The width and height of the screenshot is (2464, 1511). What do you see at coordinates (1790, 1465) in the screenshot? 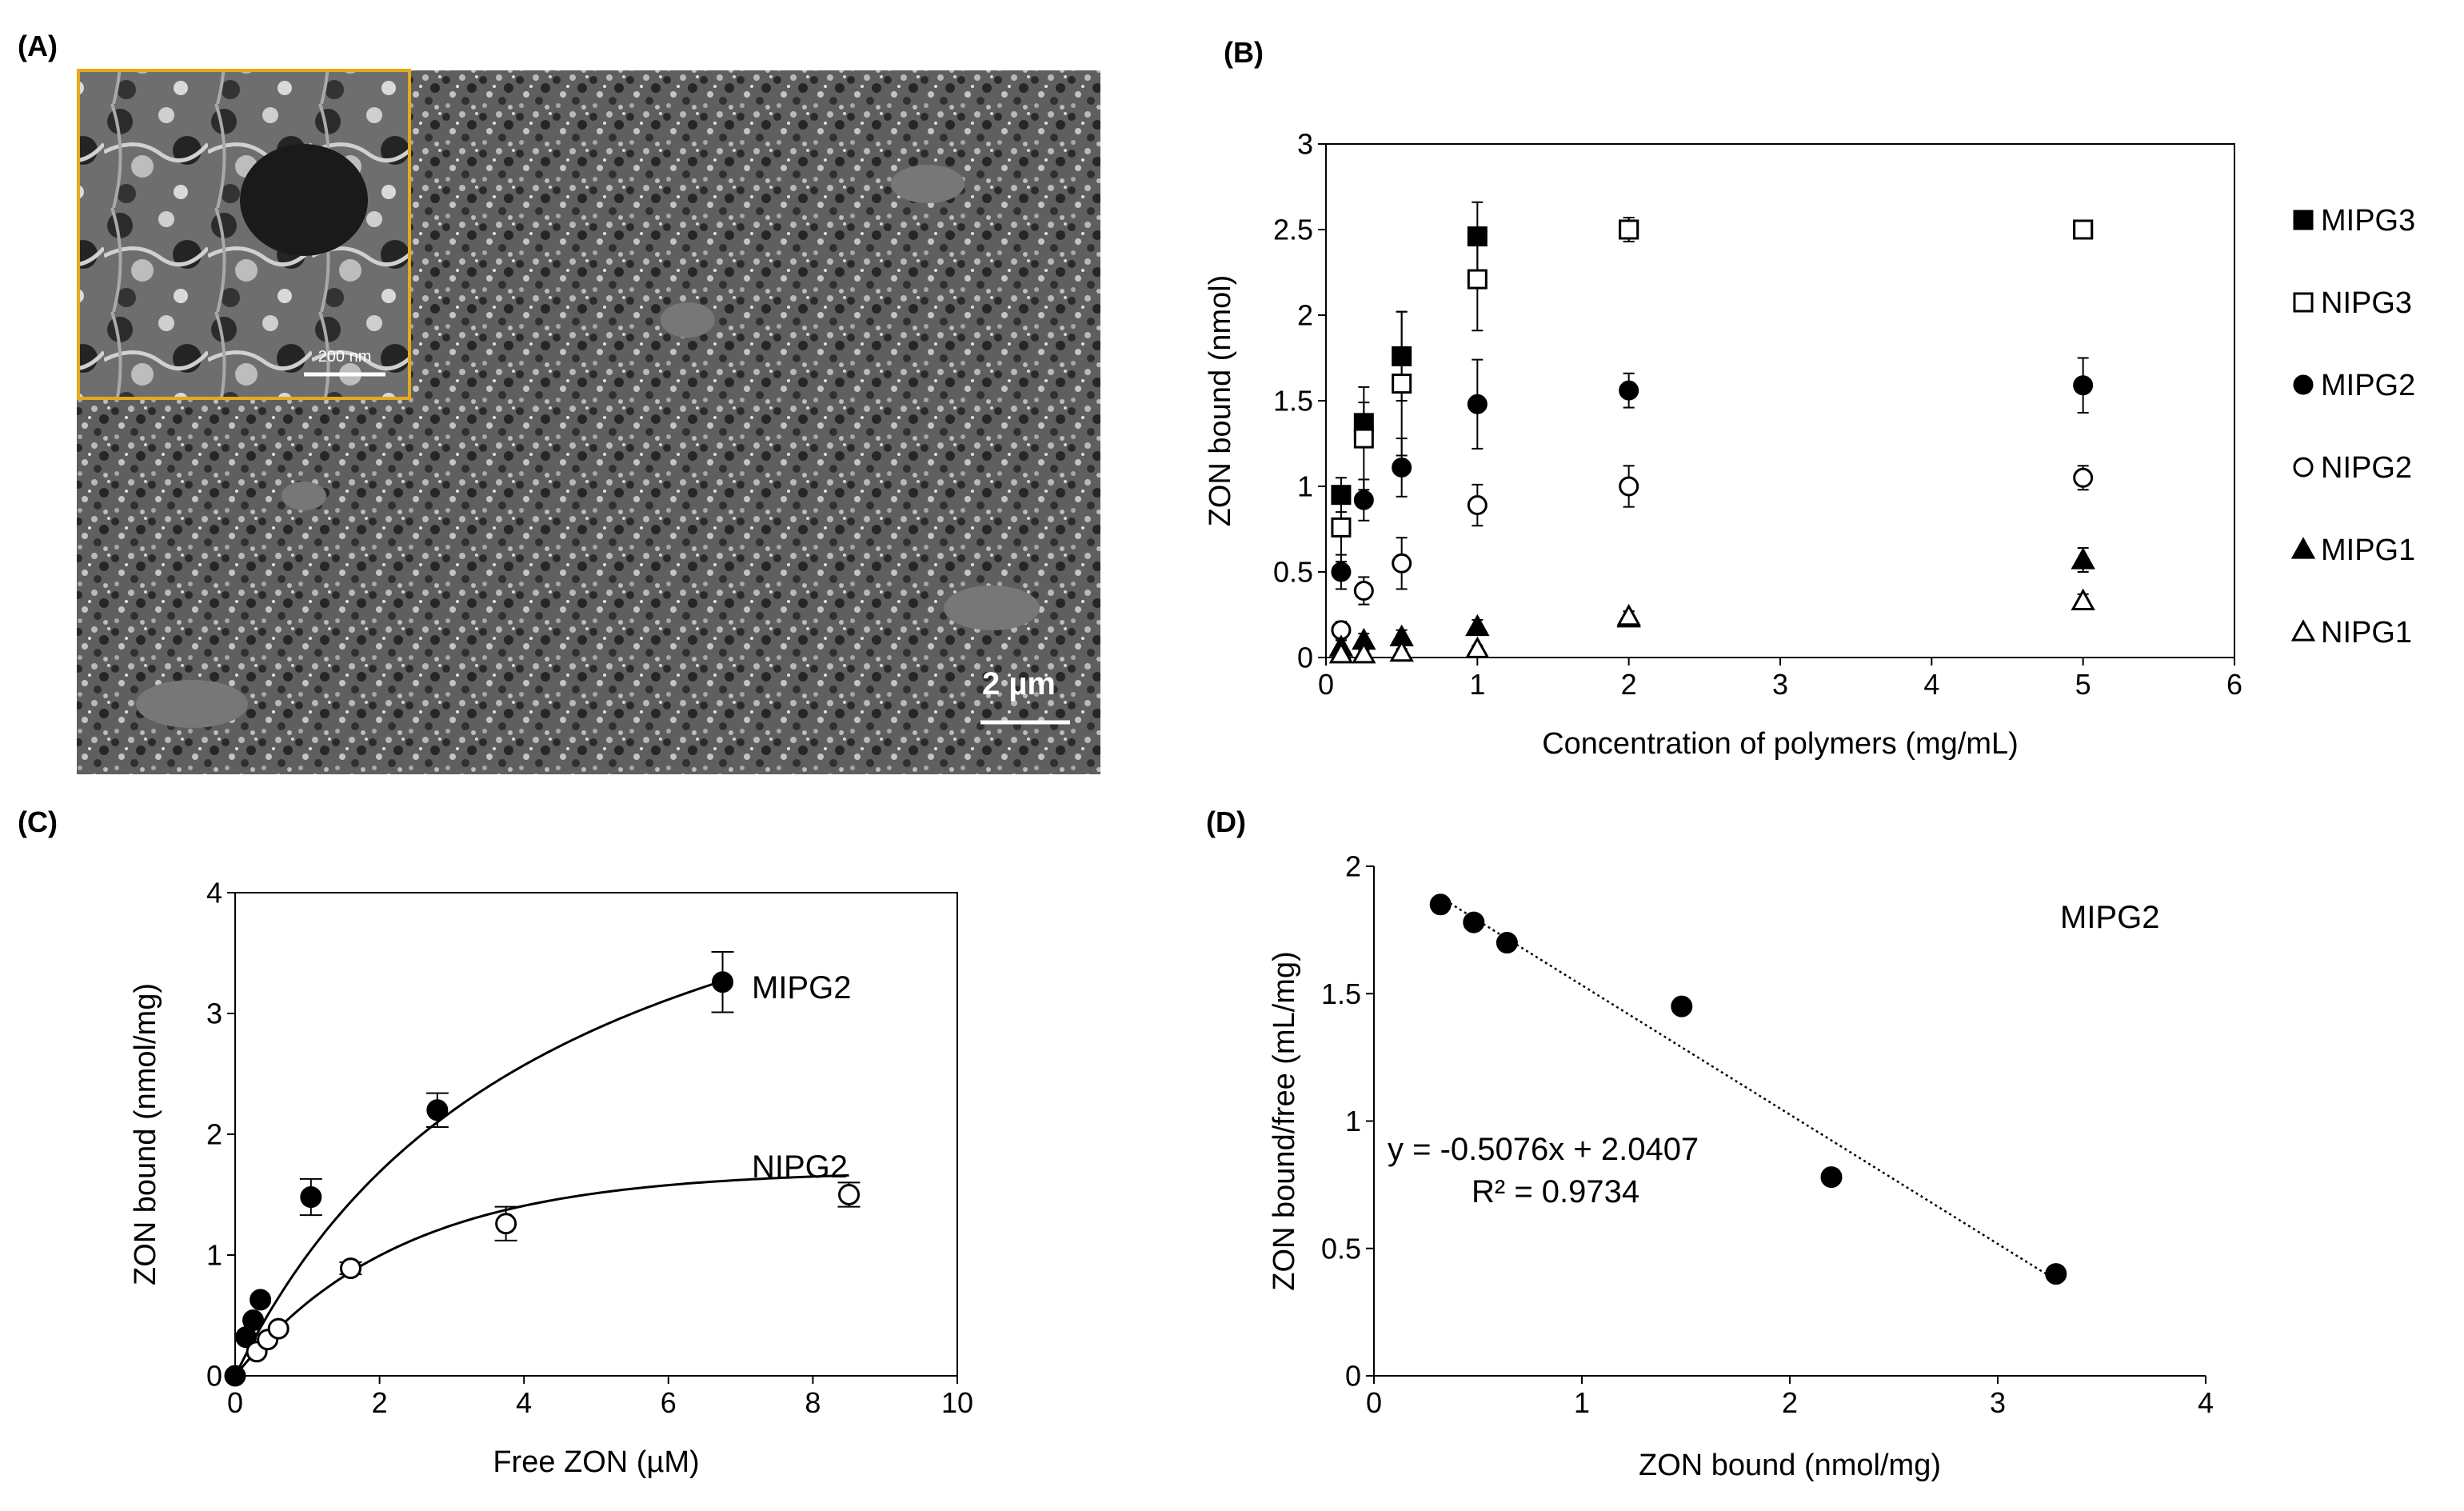
I see `x-axis-label: ZON bound (nmol/mg)` at bounding box center [1790, 1465].